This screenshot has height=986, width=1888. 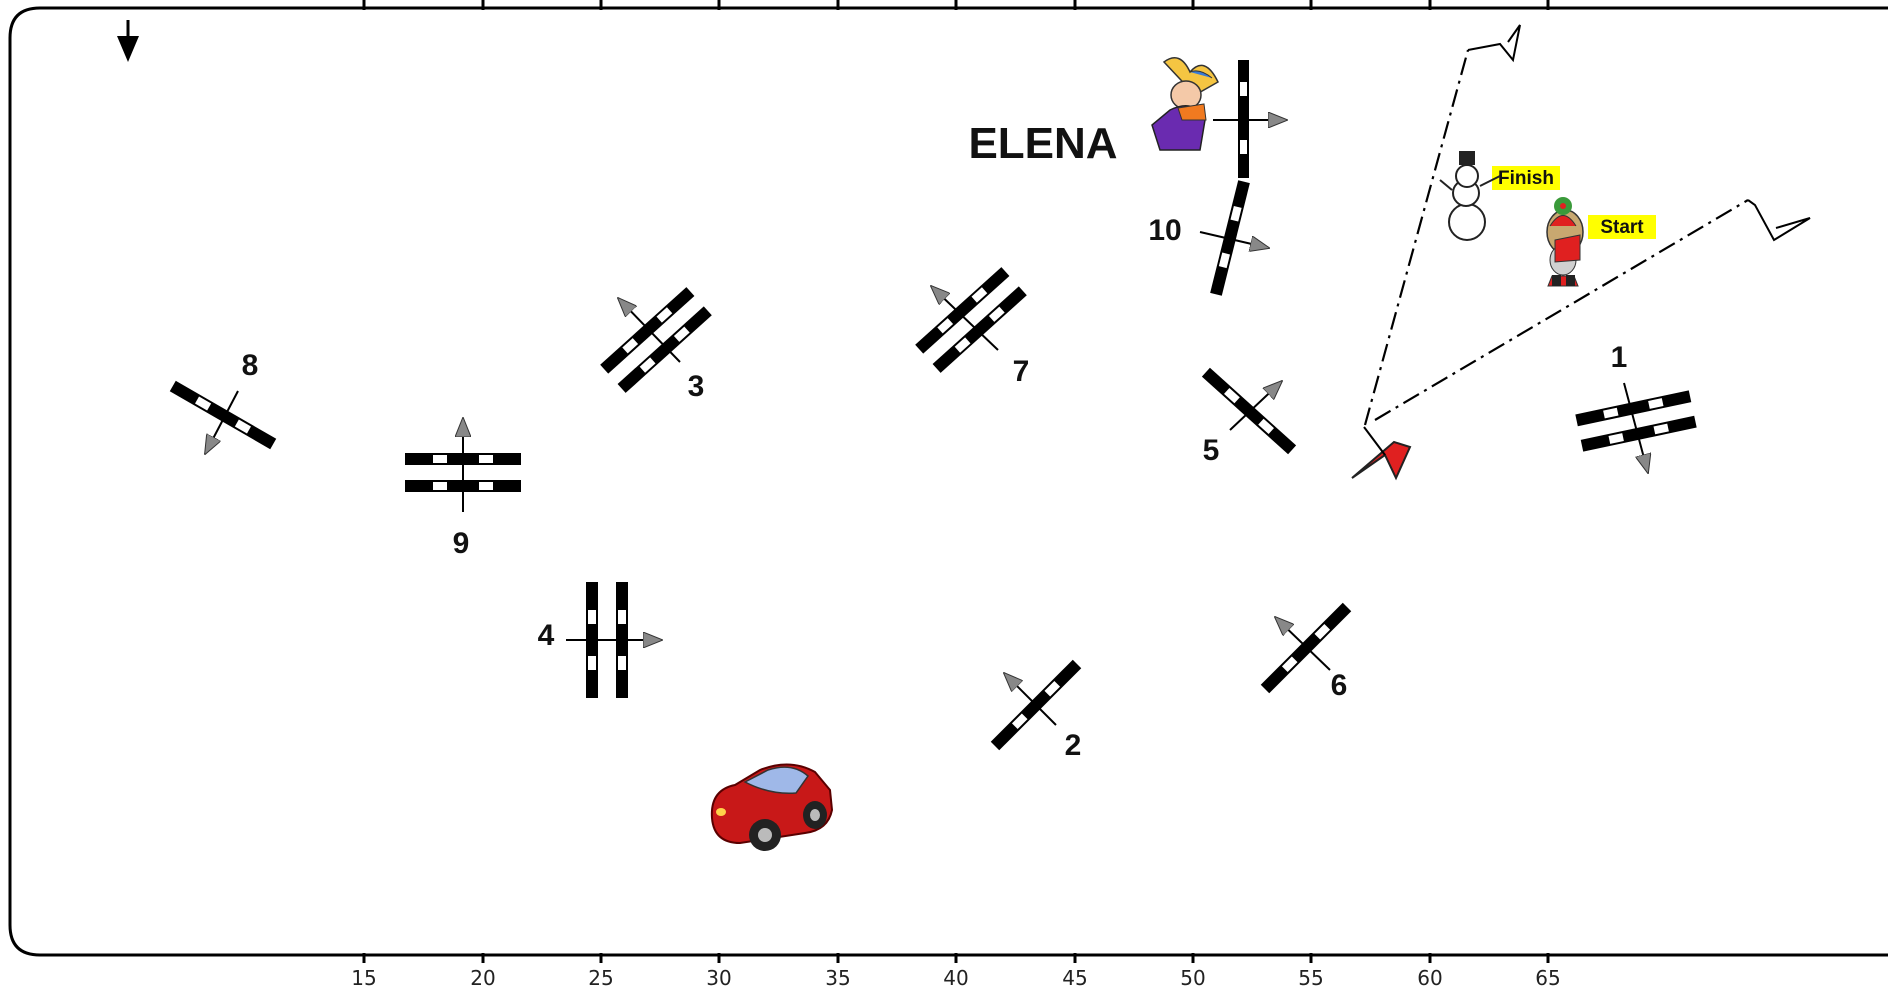 I want to click on start-tag: Start, so click(x=1622, y=227).